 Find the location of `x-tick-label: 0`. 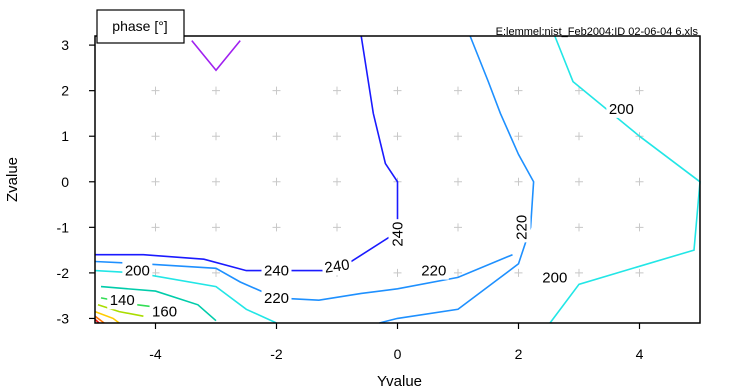

x-tick-label: 0 is located at coordinates (398, 354).